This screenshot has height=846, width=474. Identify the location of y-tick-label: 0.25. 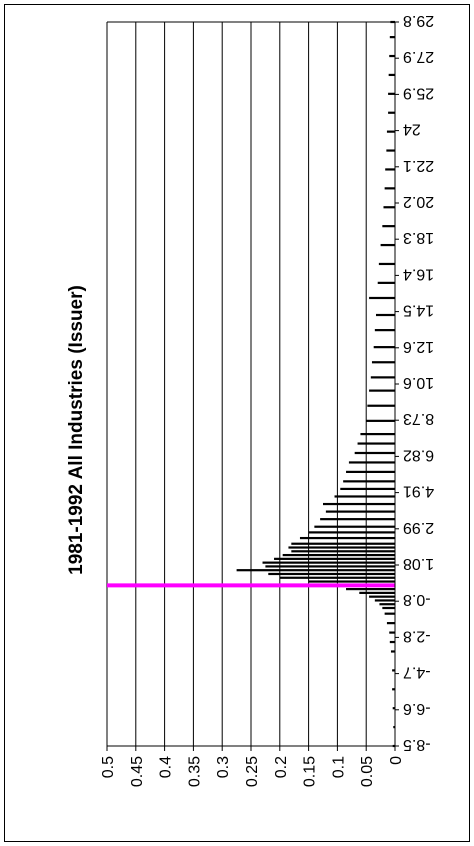
(252, 771).